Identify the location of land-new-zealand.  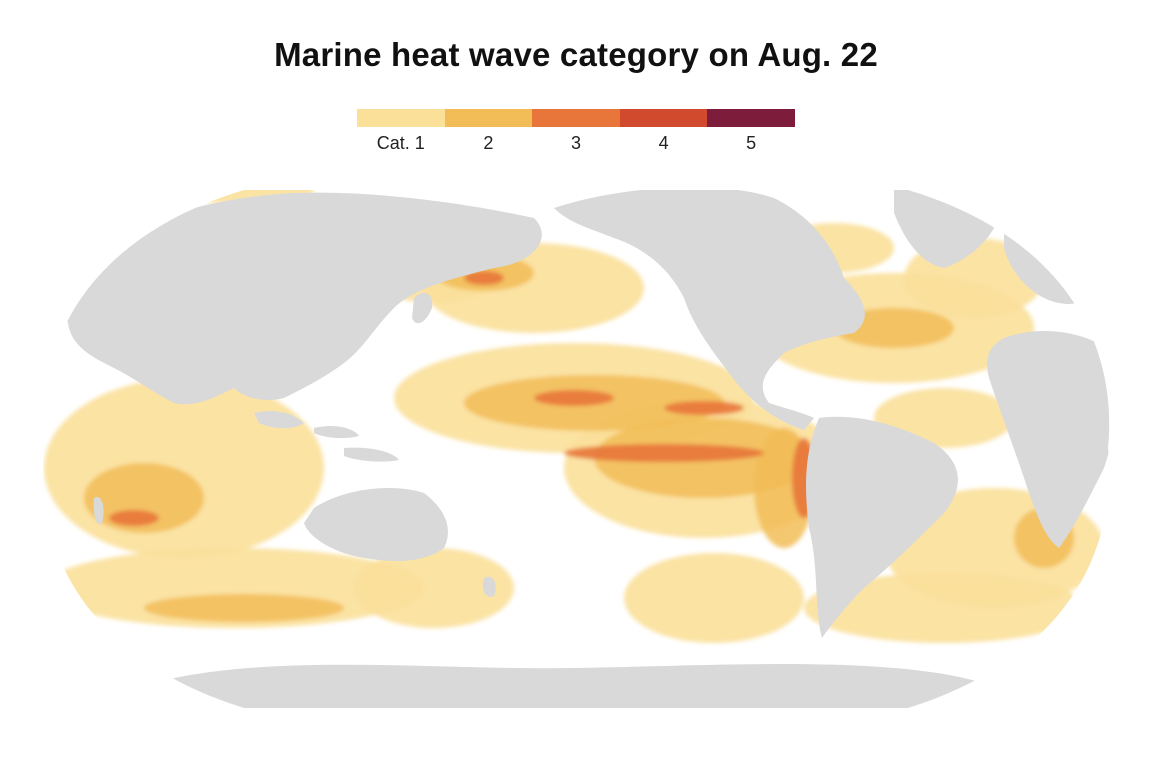
(489, 586).